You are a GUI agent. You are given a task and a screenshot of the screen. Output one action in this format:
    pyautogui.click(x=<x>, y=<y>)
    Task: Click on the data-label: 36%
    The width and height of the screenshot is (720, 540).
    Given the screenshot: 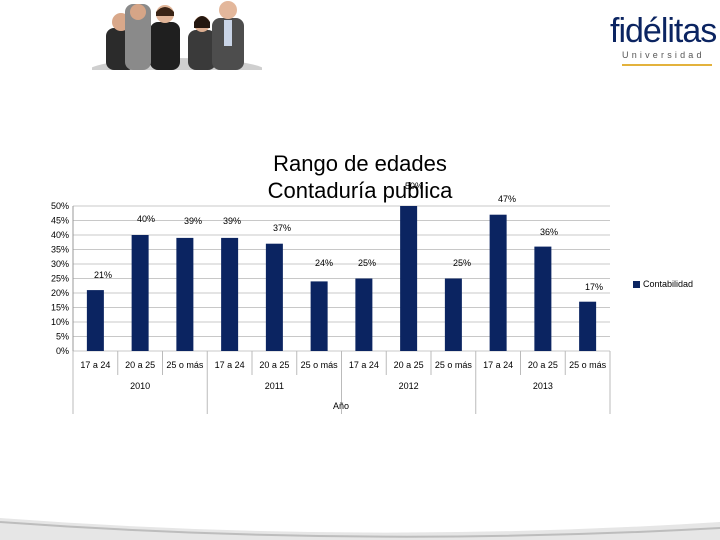 What is the action you would take?
    pyautogui.click(x=549, y=232)
    